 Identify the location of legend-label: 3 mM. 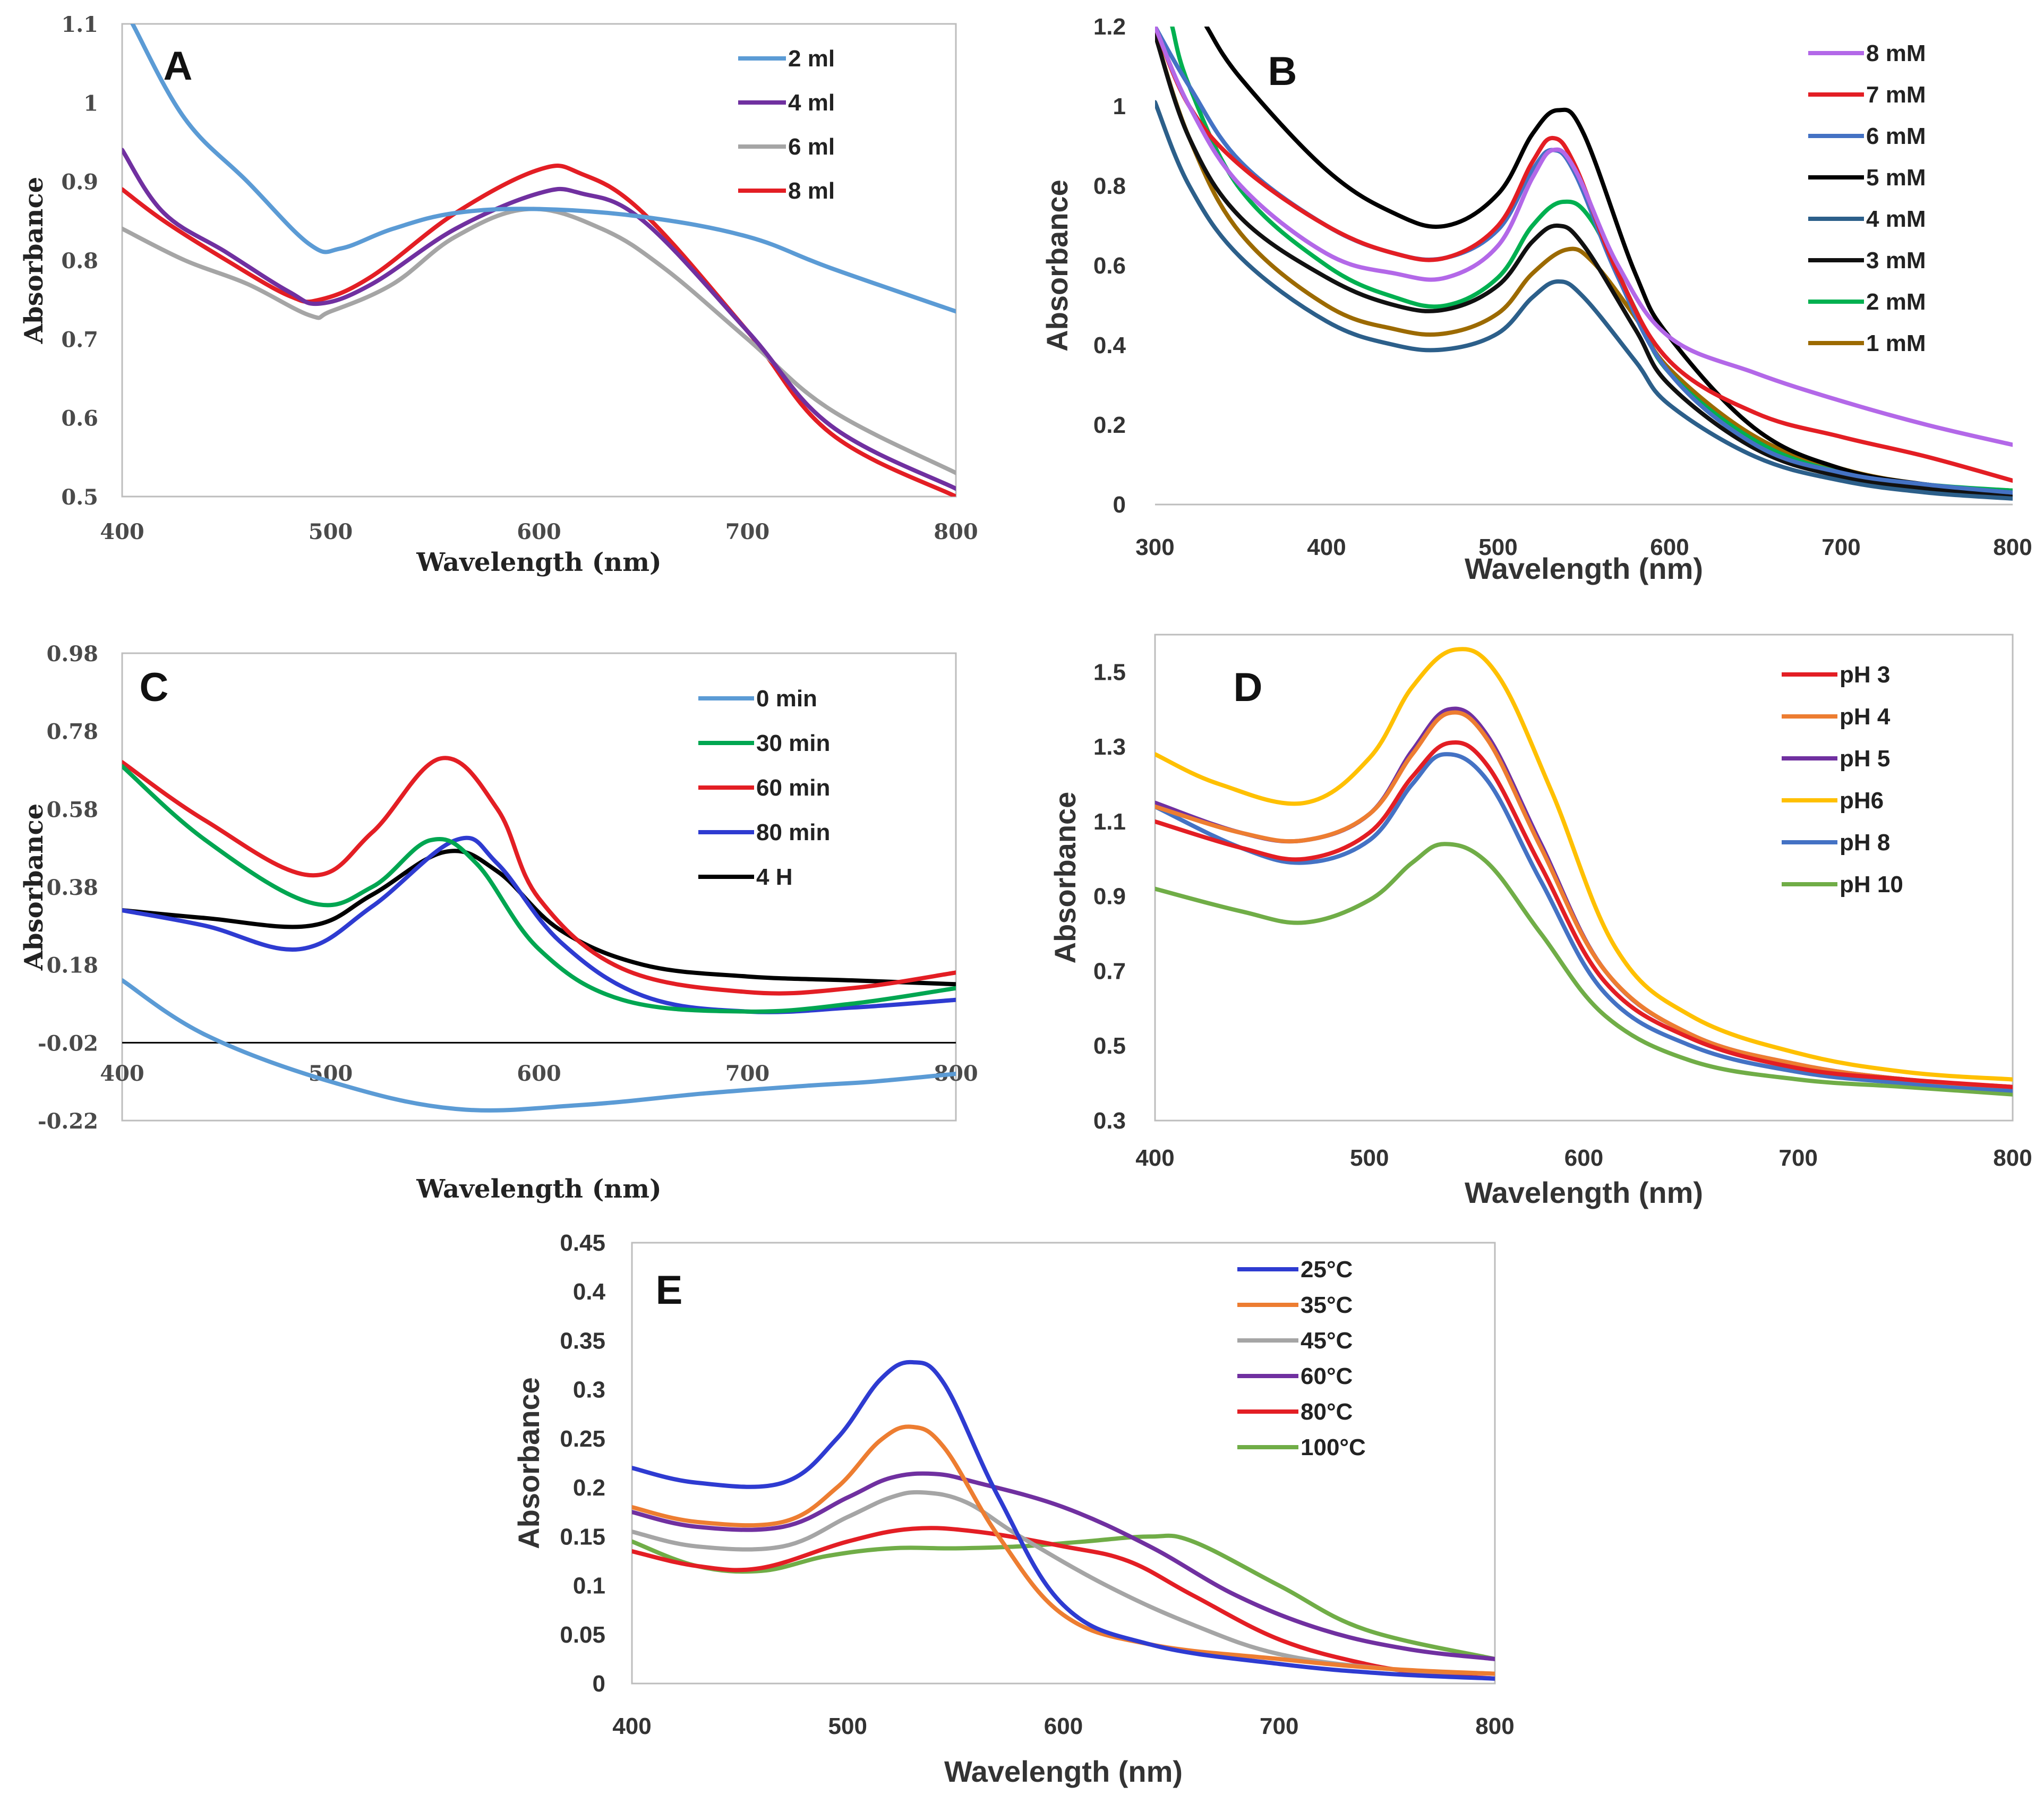
(1896, 260).